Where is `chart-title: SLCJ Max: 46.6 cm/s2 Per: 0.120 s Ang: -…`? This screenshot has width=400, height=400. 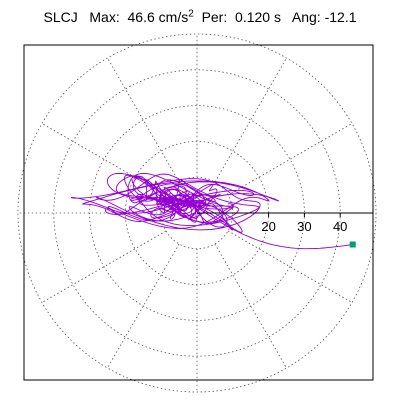 chart-title: SLCJ Max: 46.6 cm/s2 Per: 0.120 s Ang: -… is located at coordinates (200, 17).